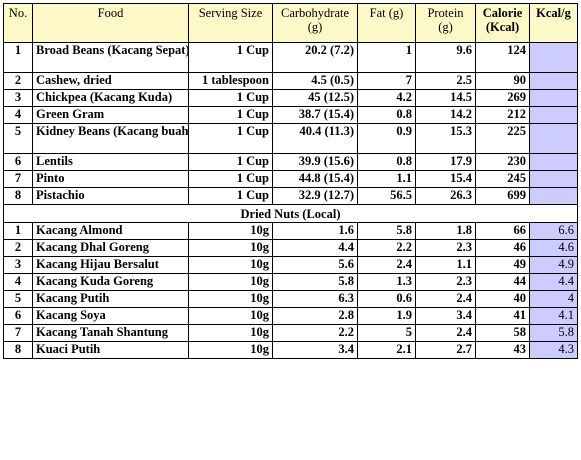 Image resolution: width=581 pixels, height=460 pixels. What do you see at coordinates (502, 179) in the screenshot?
I see `cell-calorie: 245` at bounding box center [502, 179].